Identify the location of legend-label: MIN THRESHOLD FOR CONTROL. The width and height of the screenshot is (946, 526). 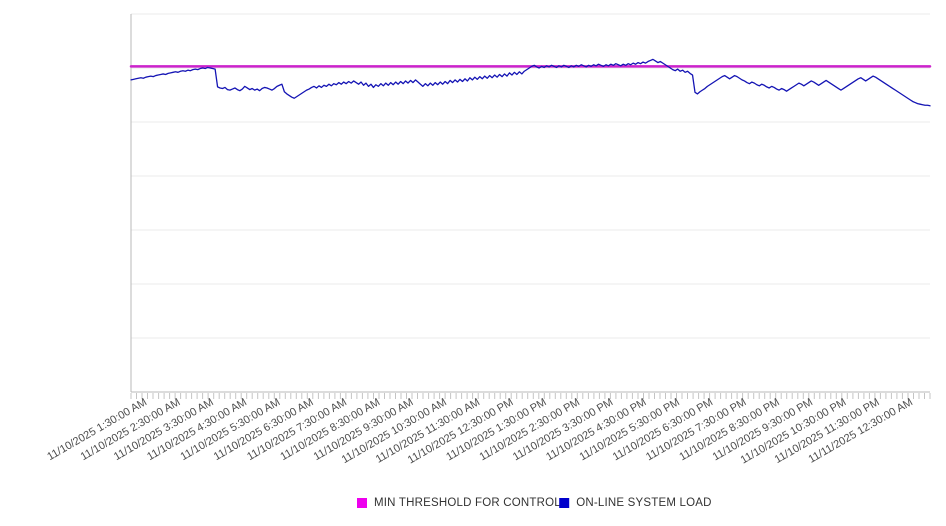
(467, 503).